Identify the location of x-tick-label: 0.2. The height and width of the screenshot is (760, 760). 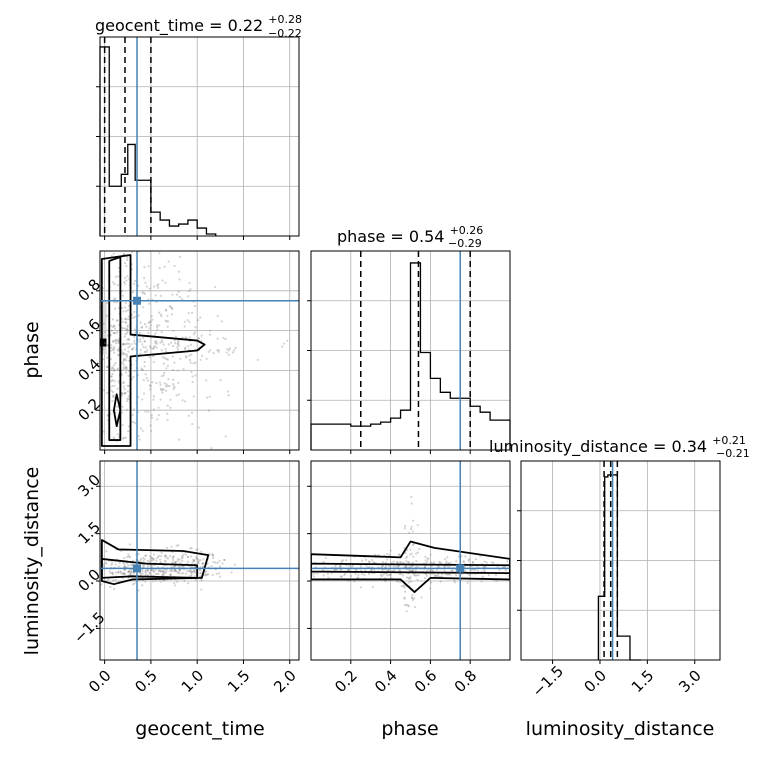
(346, 681).